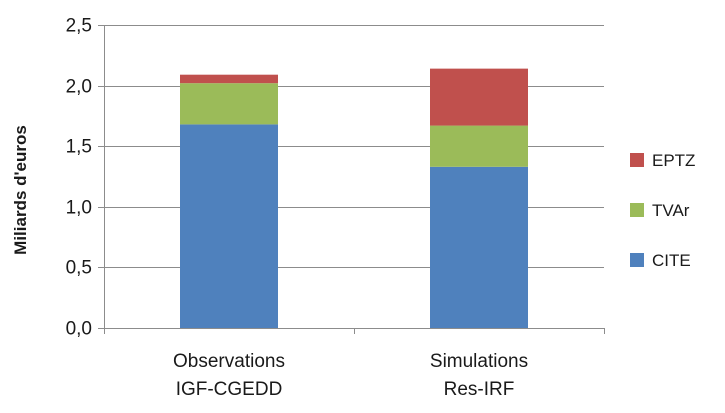  I want to click on y-tick-label: 2,0, so click(79, 87).